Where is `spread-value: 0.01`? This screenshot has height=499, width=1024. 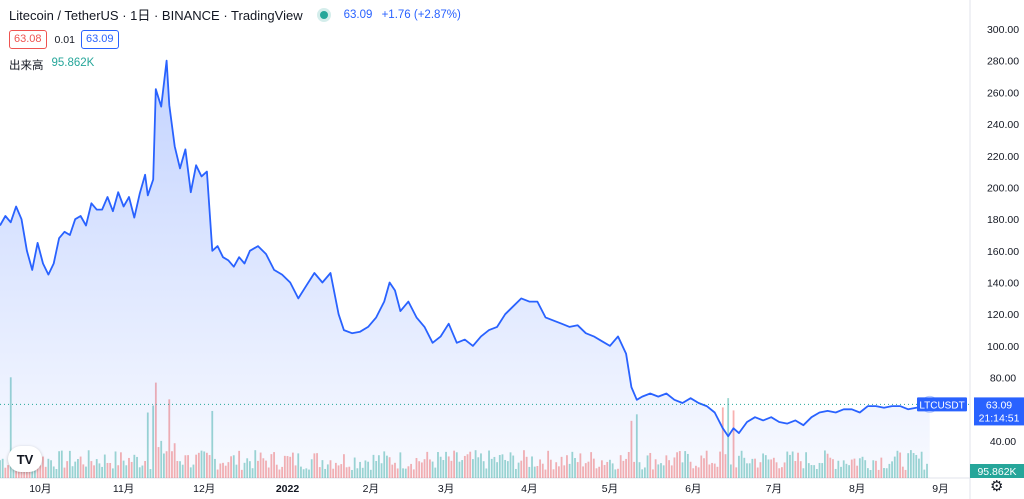 spread-value: 0.01 is located at coordinates (64, 39).